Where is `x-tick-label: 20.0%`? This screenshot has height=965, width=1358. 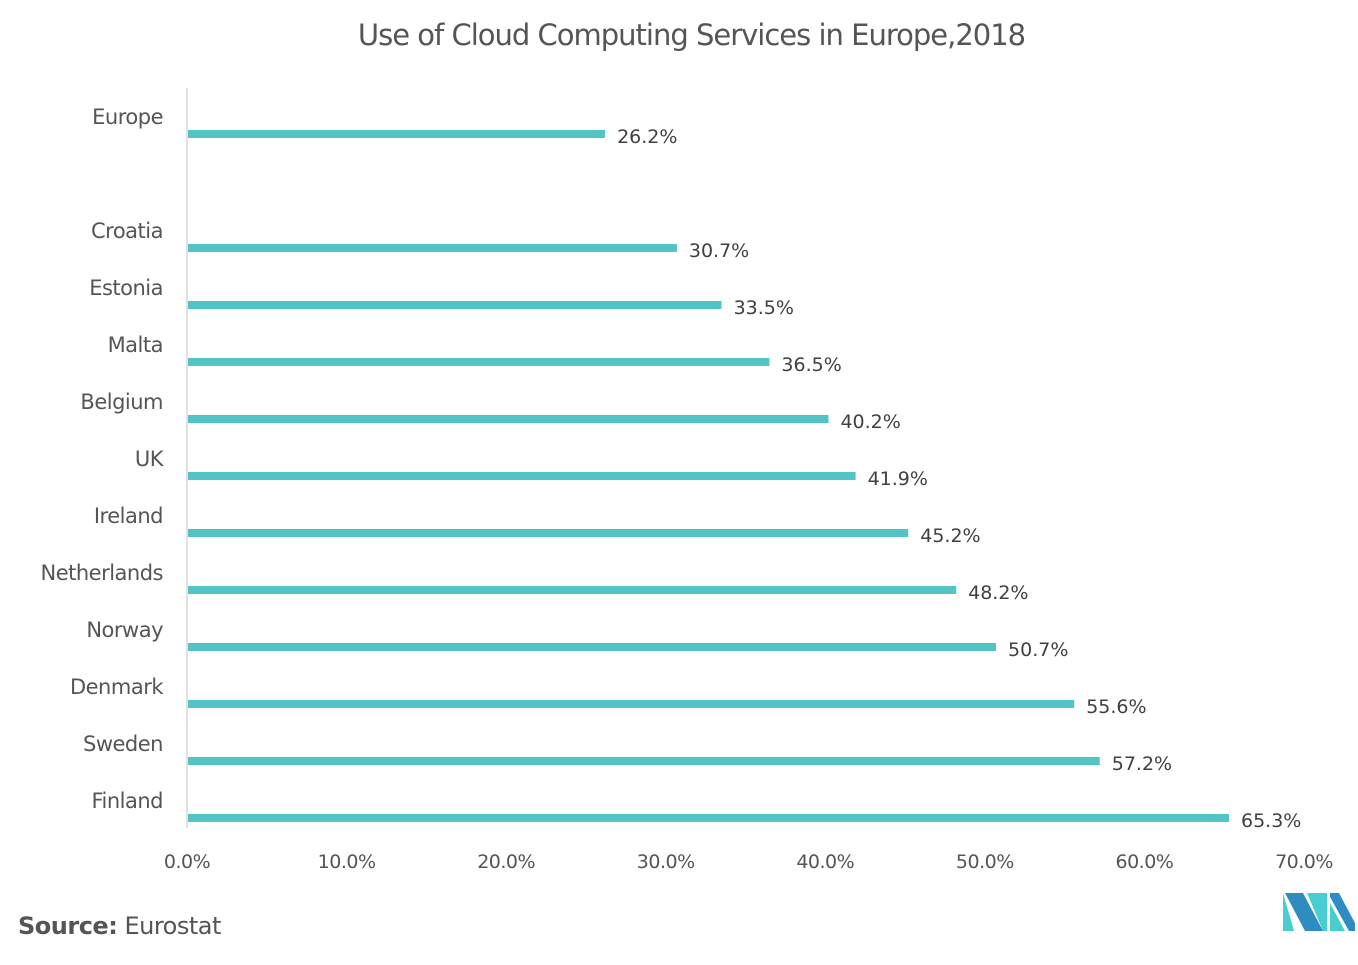
x-tick-label: 20.0% is located at coordinates (506, 862).